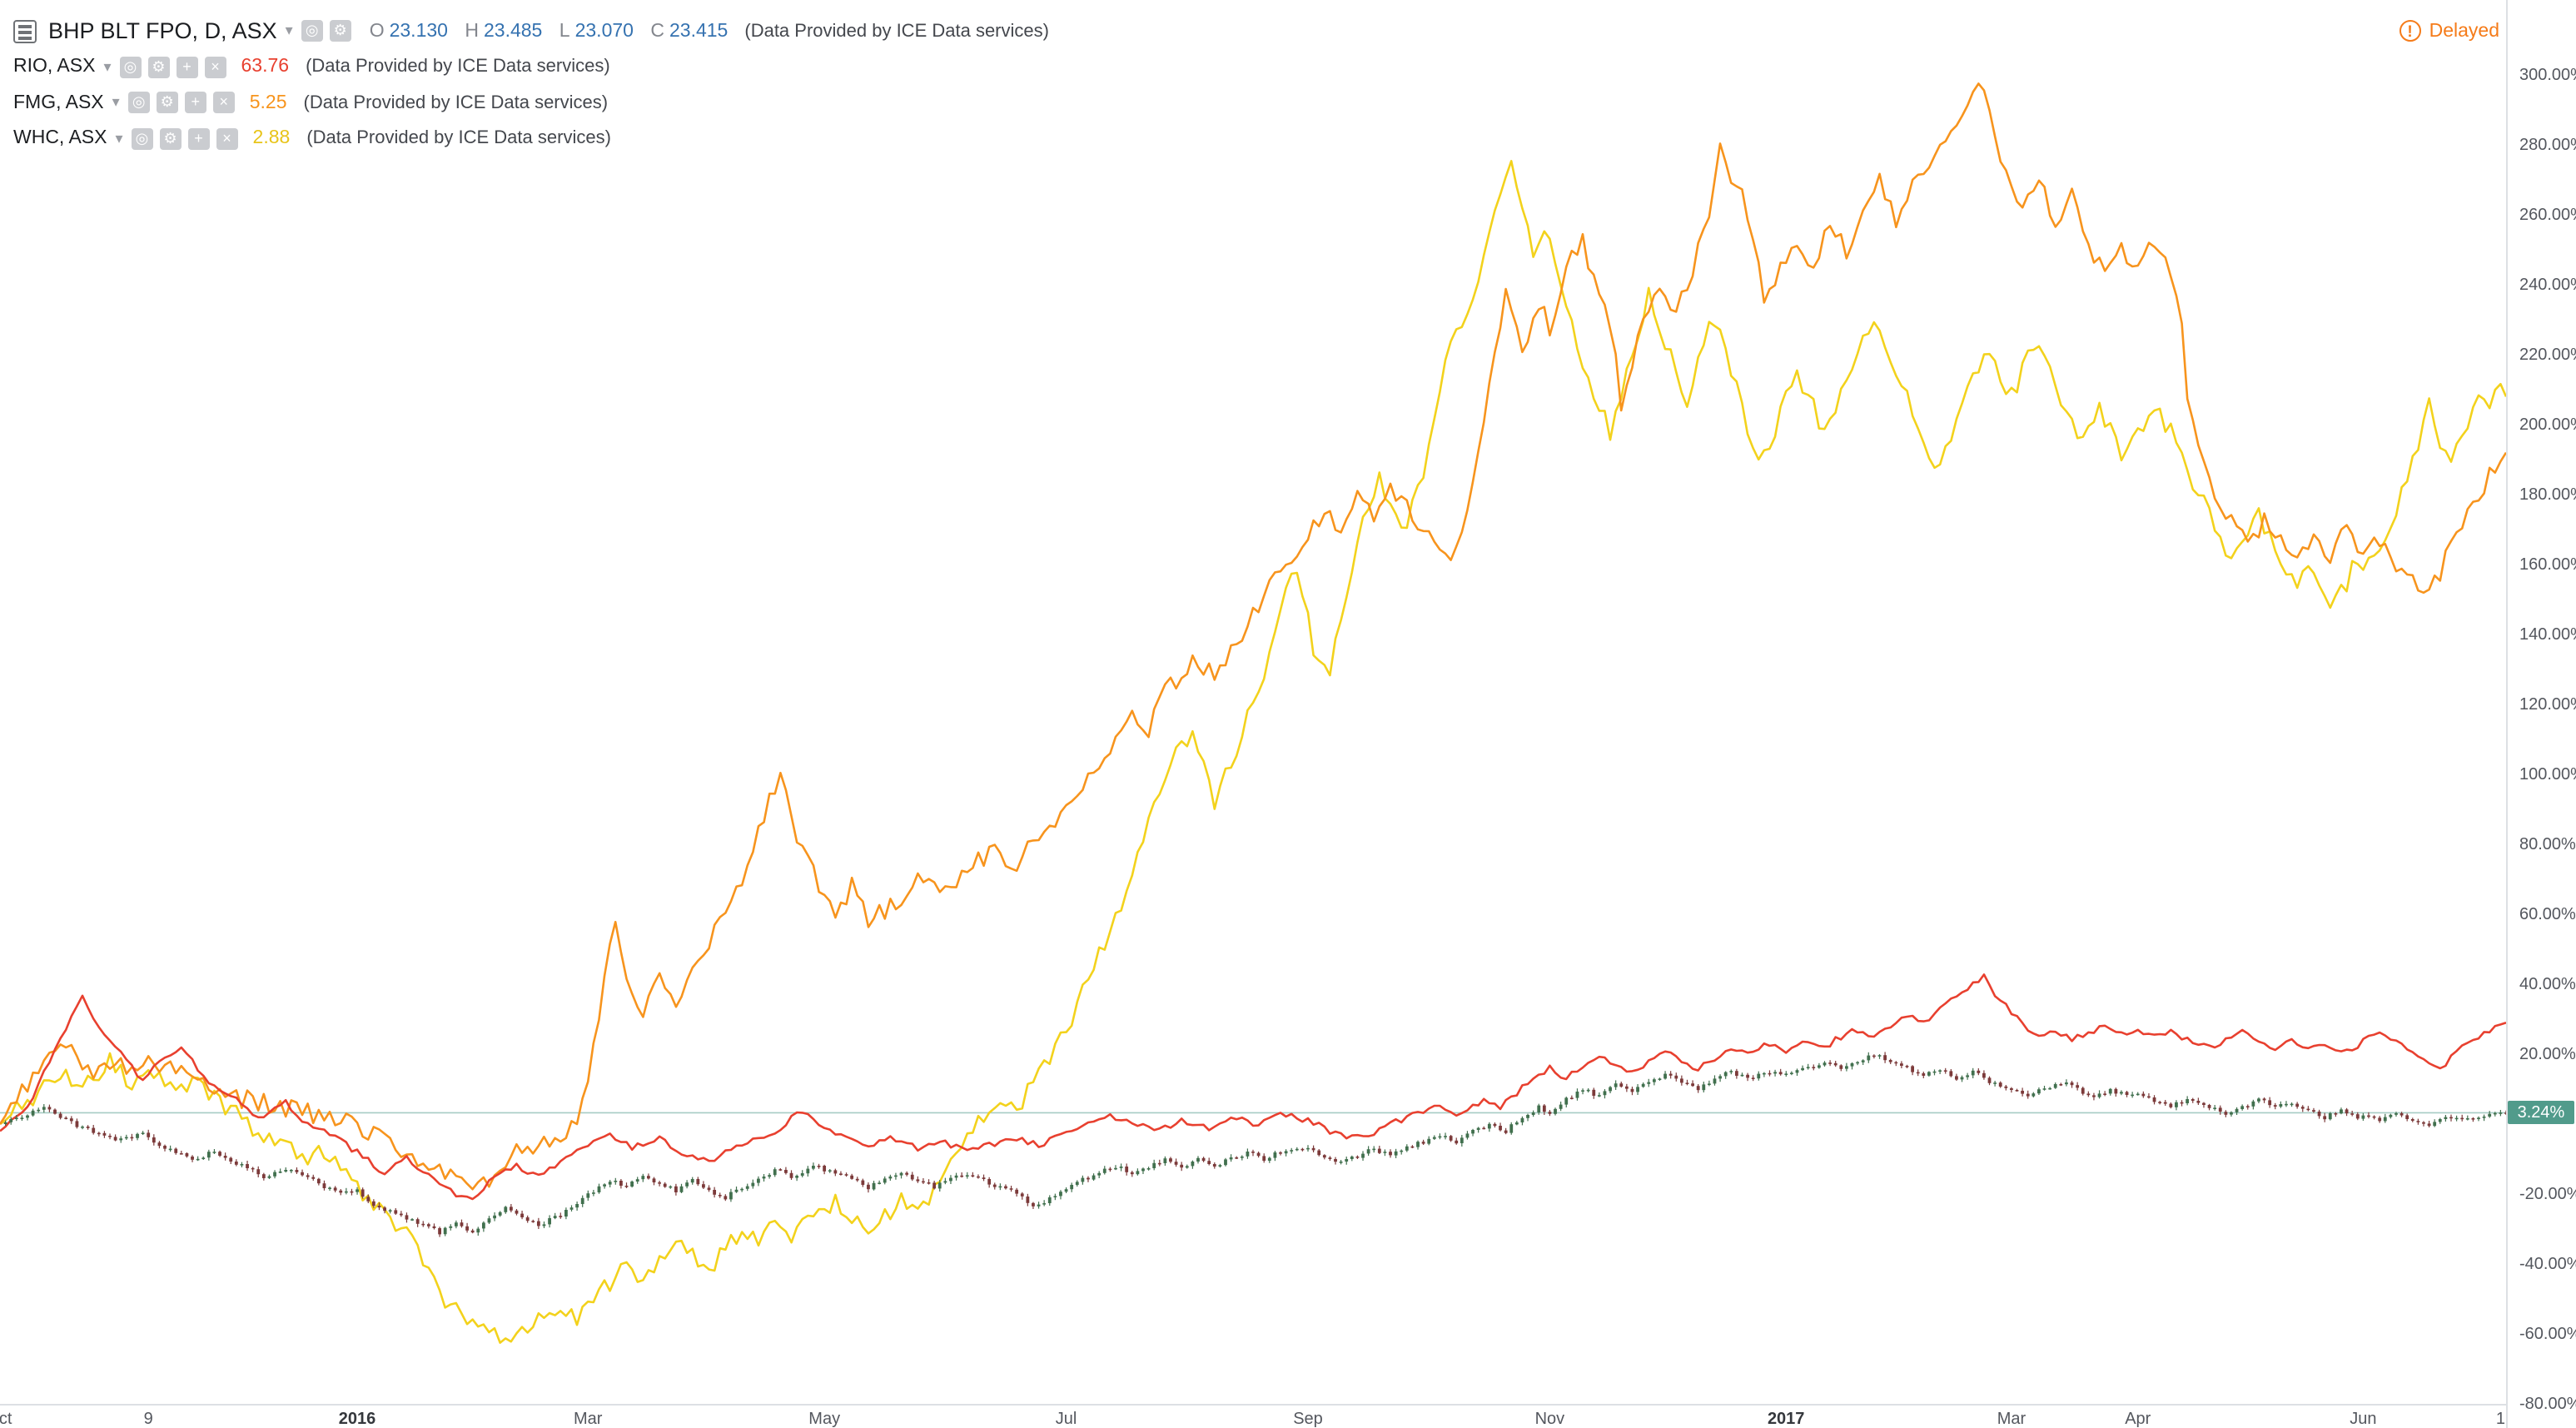 The image size is (2576, 1428). What do you see at coordinates (58, 102) in the screenshot?
I see `compare-symbol-title: FMG, ASX` at bounding box center [58, 102].